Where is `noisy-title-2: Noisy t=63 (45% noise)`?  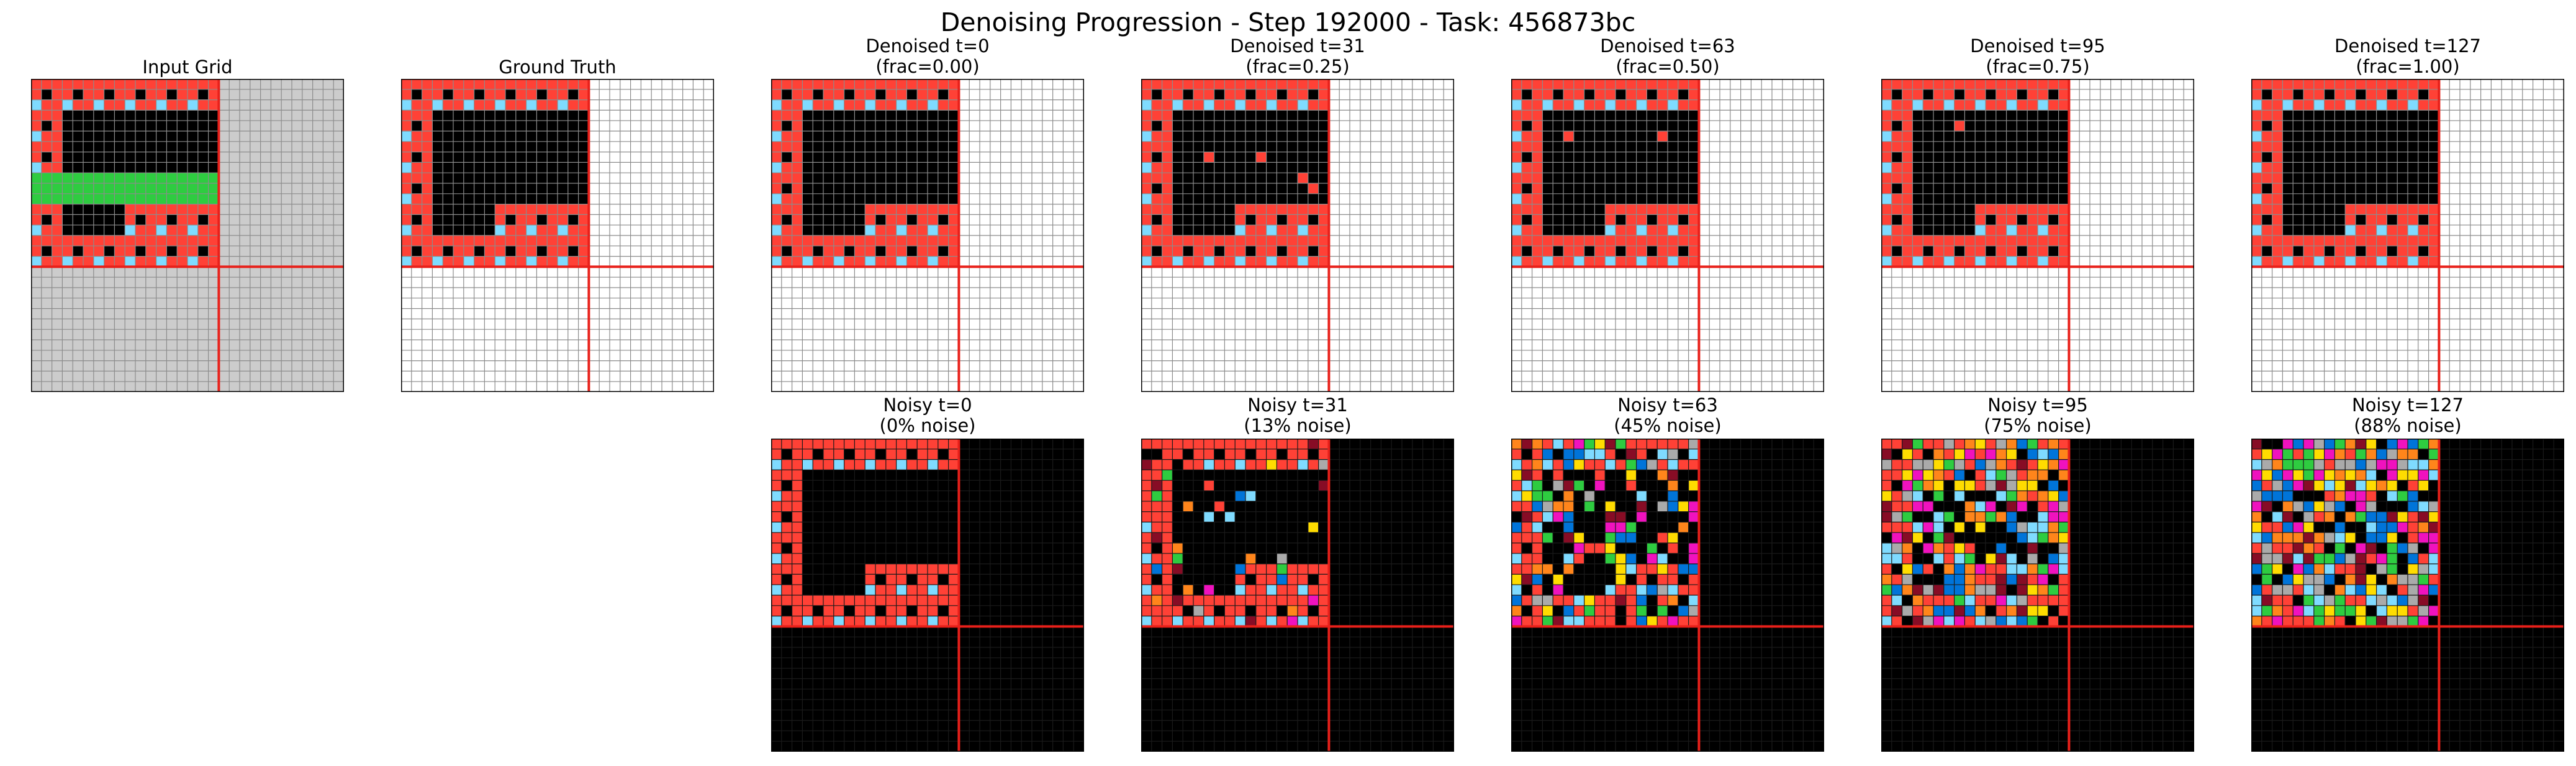
noisy-title-2: Noisy t=63 (45% noise) is located at coordinates (1668, 415).